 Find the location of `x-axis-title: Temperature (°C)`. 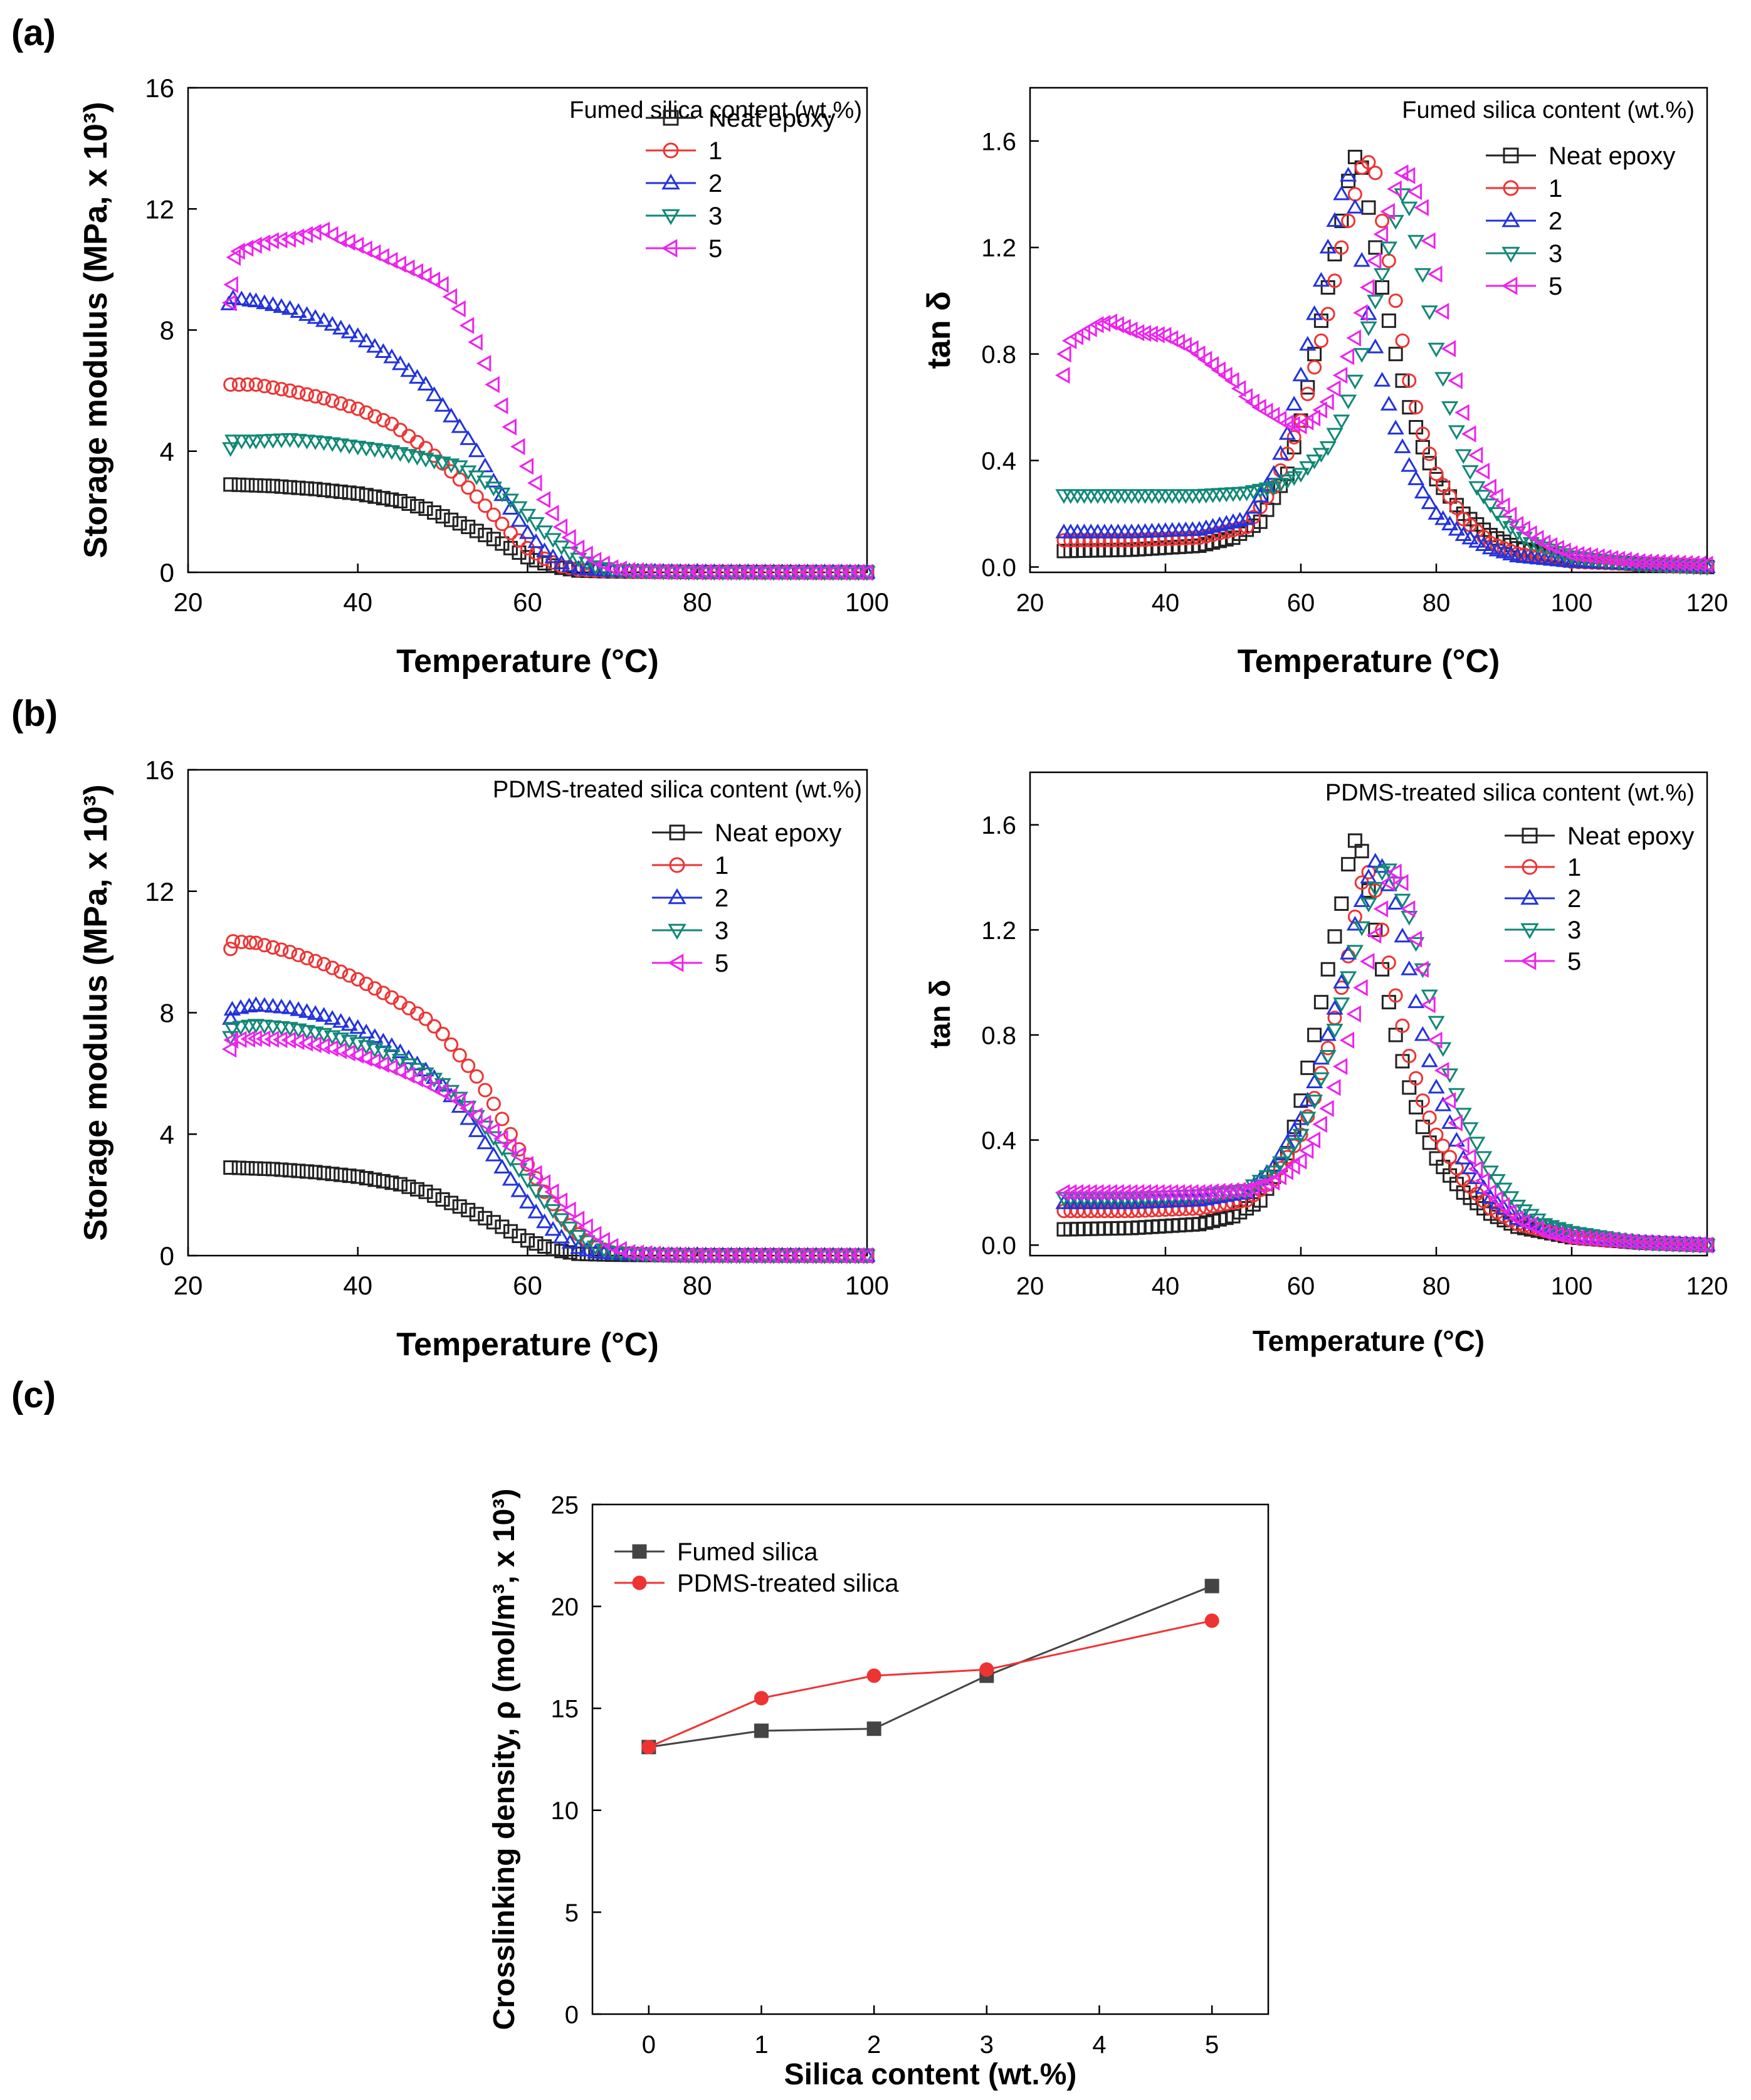

x-axis-title: Temperature (°C) is located at coordinates (1369, 1341).